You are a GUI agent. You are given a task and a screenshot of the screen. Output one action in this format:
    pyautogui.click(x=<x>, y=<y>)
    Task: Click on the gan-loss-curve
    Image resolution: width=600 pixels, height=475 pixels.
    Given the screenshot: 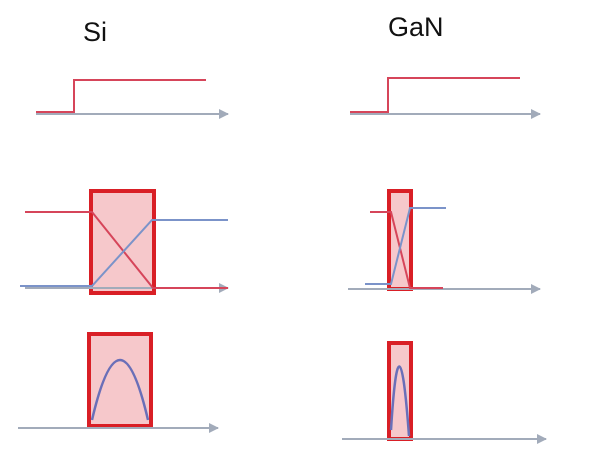 What is the action you would take?
    pyautogui.click(x=400, y=401)
    